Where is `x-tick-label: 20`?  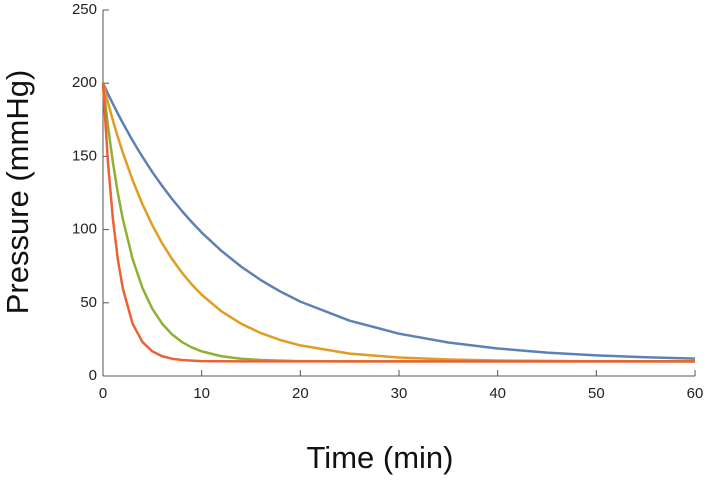
x-tick-label: 20 is located at coordinates (300, 393).